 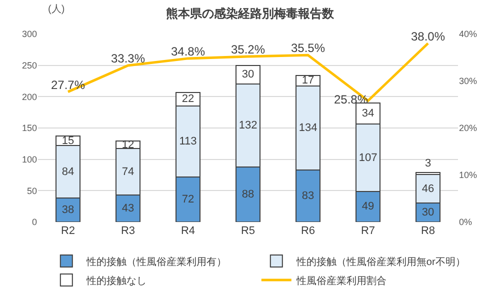 I want to click on data-label: 38.0%, so click(x=428, y=36).